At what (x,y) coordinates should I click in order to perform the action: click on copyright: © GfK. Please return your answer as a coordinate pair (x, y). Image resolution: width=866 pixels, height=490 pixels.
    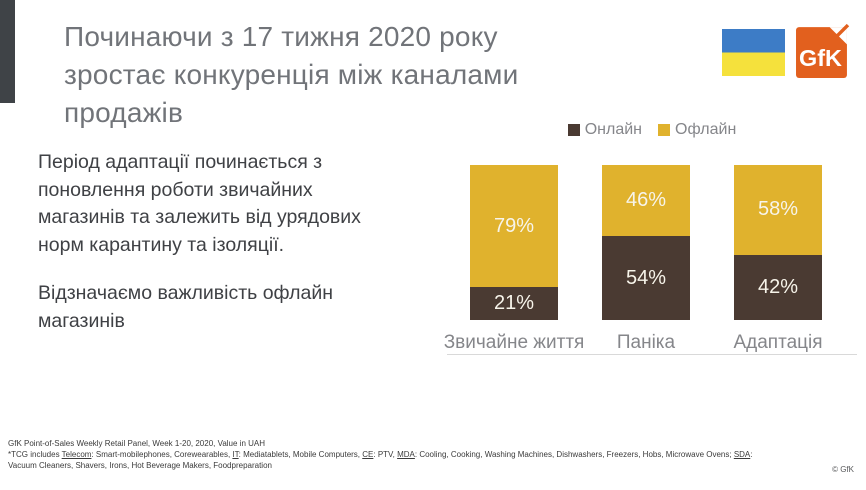
    Looking at the image, I should click on (843, 469).